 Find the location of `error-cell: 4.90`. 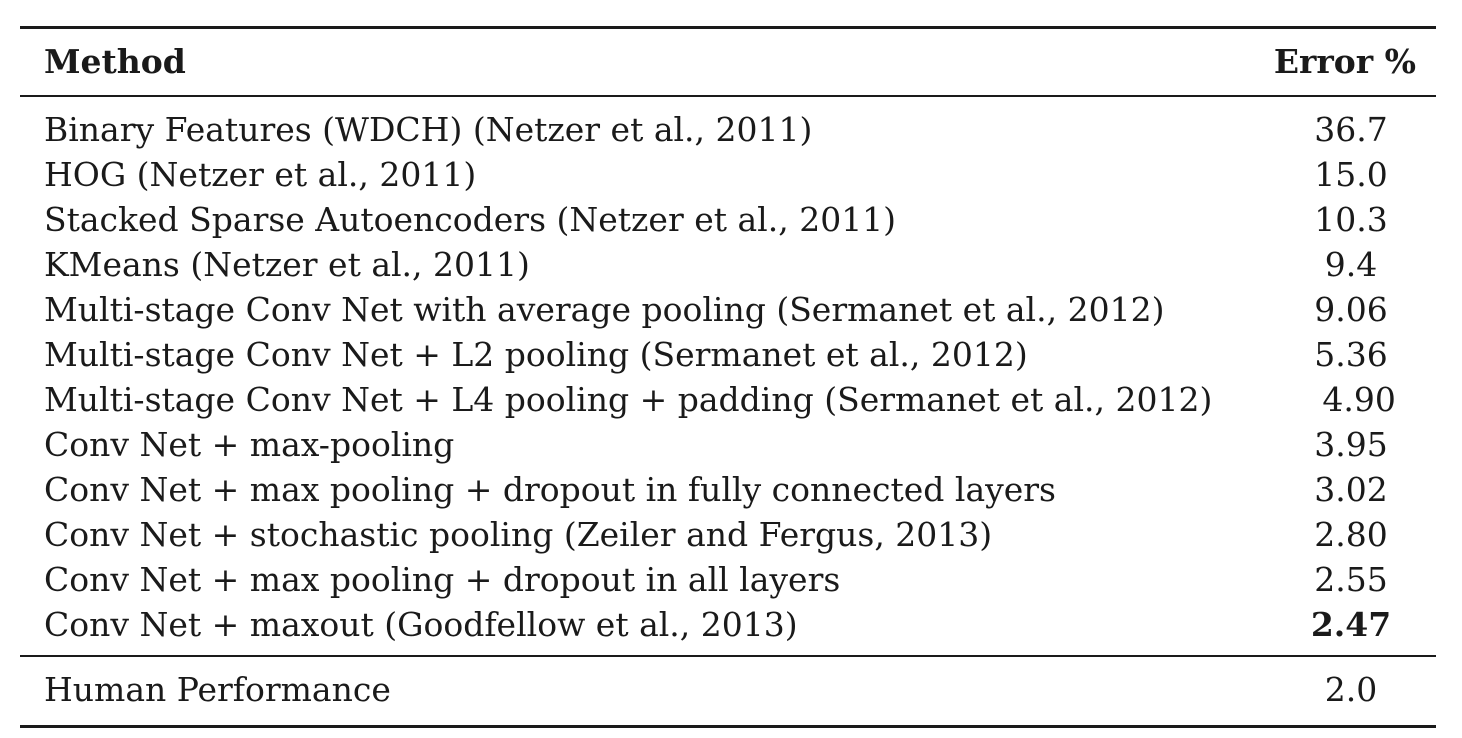

error-cell: 4.90 is located at coordinates (1359, 399).